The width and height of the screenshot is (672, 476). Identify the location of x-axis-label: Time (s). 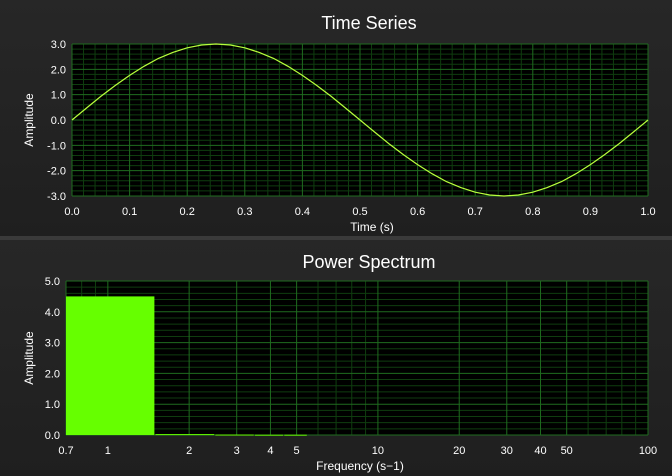
(372, 227).